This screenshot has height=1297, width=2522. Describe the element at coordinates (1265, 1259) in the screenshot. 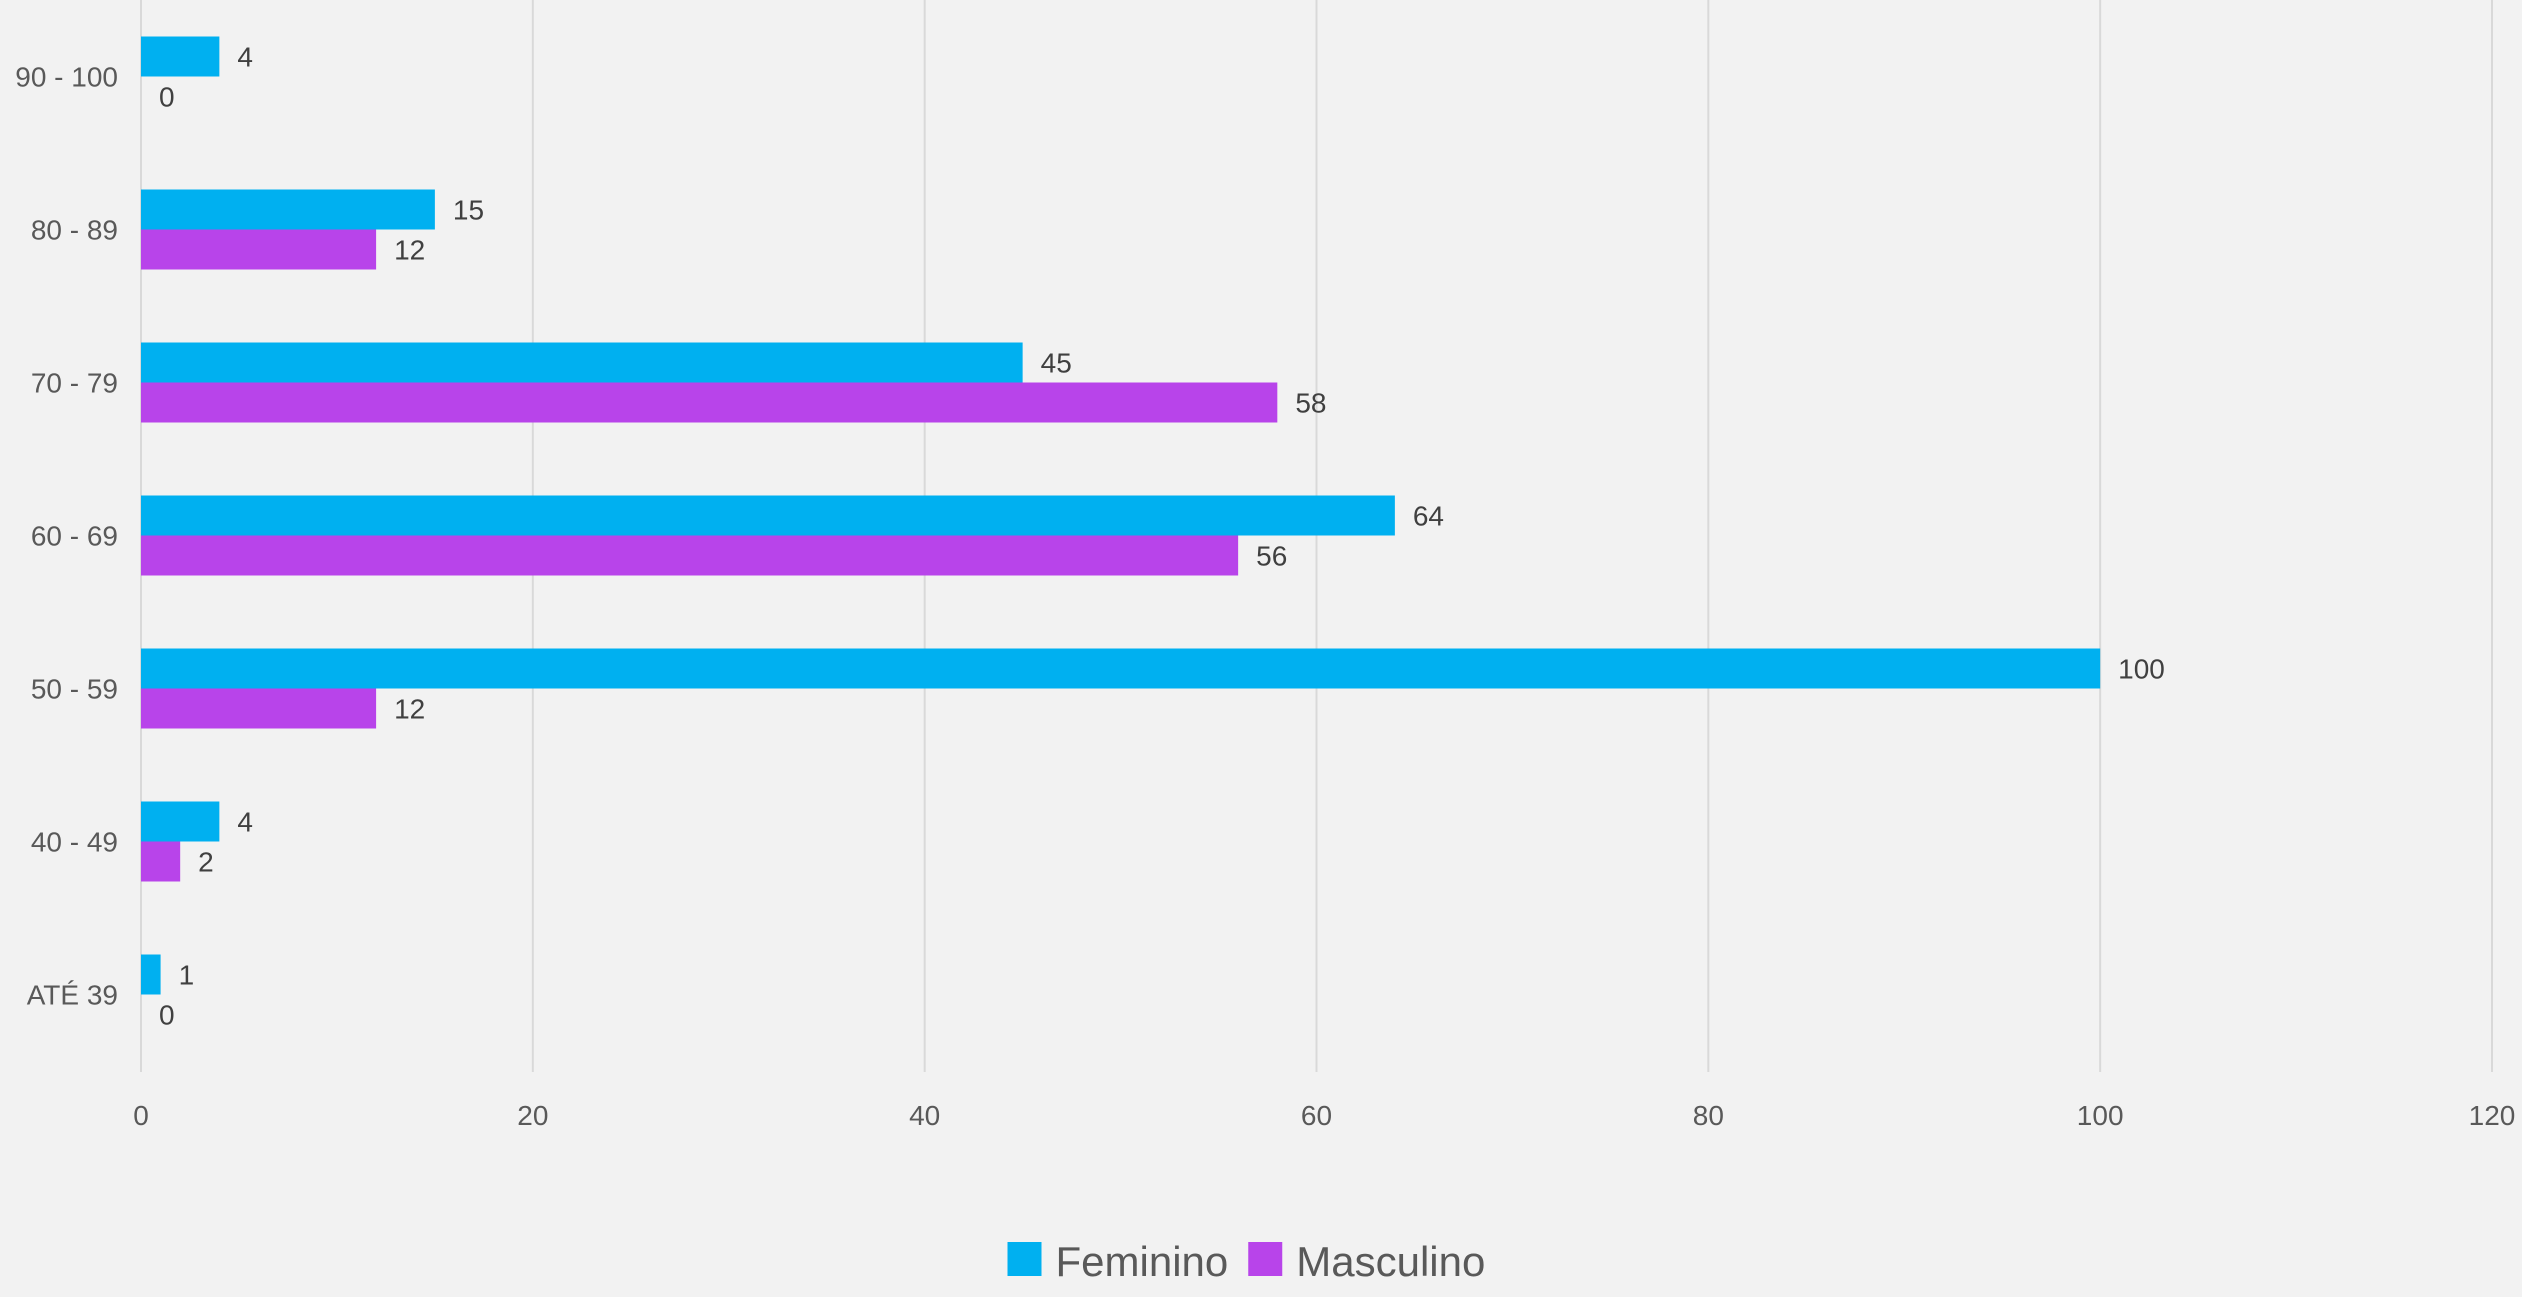

I see `legend-swatch-masculino` at that location.